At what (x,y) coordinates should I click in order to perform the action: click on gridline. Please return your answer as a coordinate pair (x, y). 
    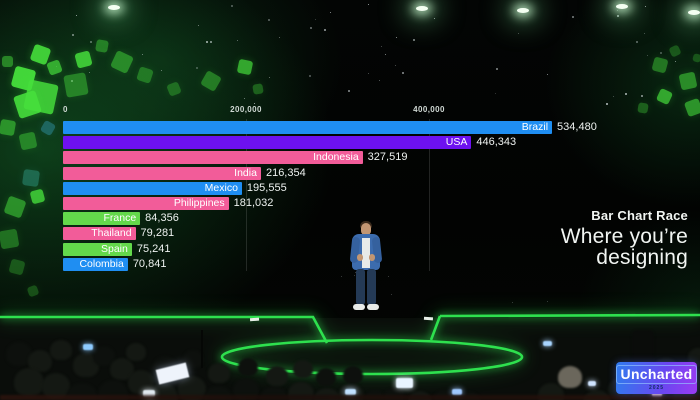
    Looking at the image, I should click on (246, 195).